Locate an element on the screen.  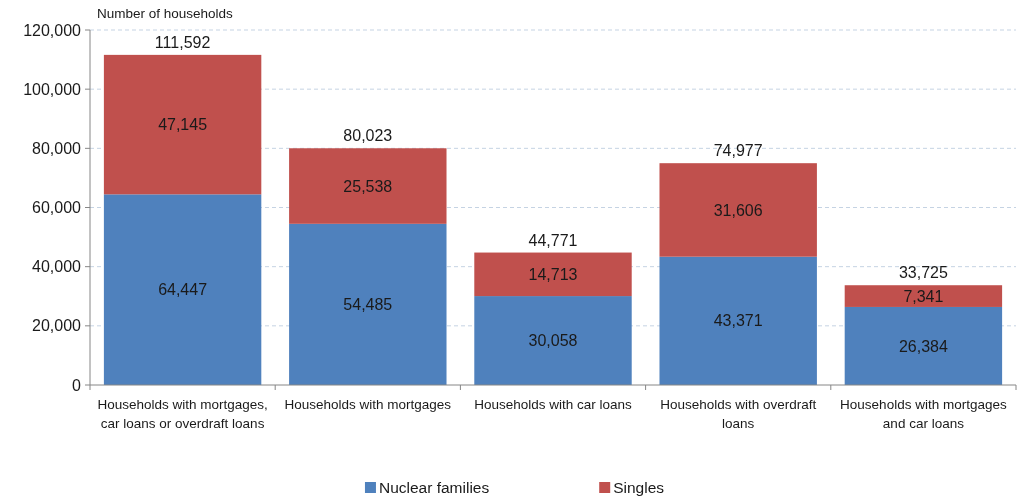
data-label: 54,485 is located at coordinates (368, 305).